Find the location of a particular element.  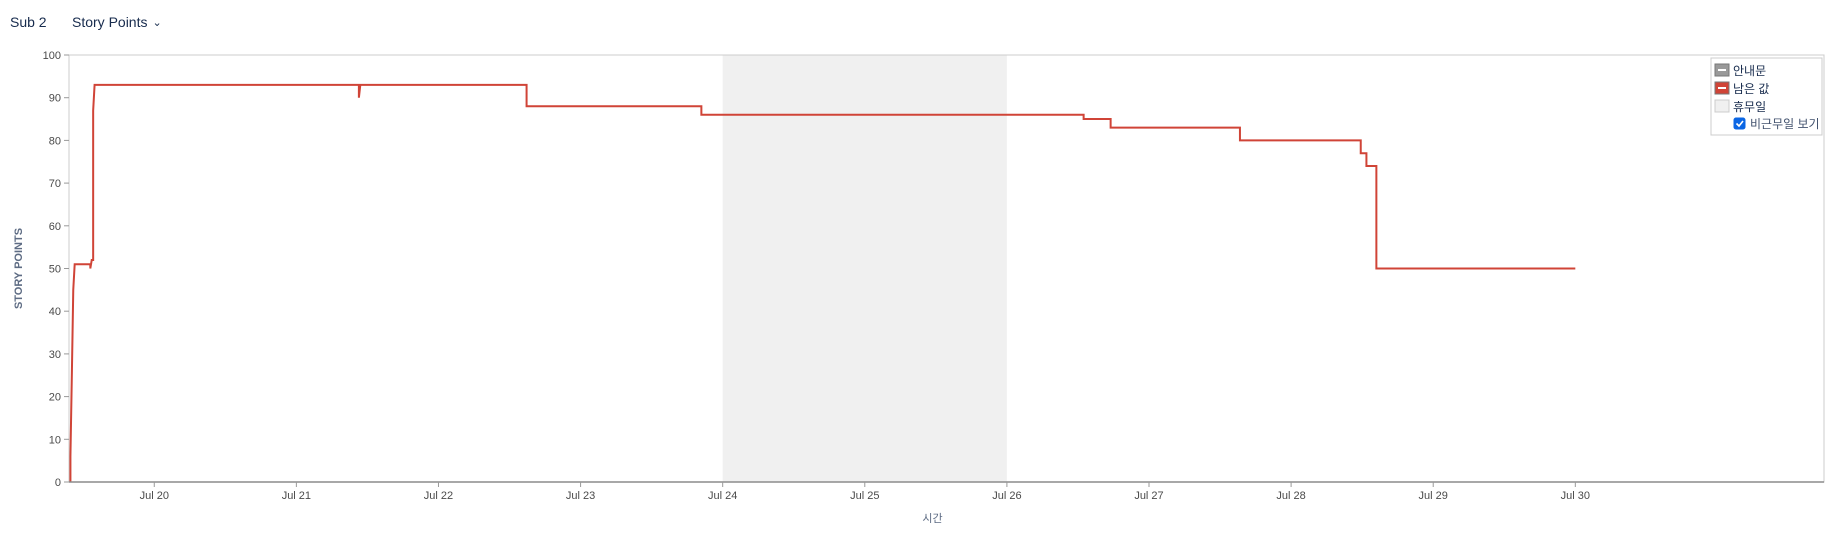

x-tick-label: Jul 24 is located at coordinates (722, 496).